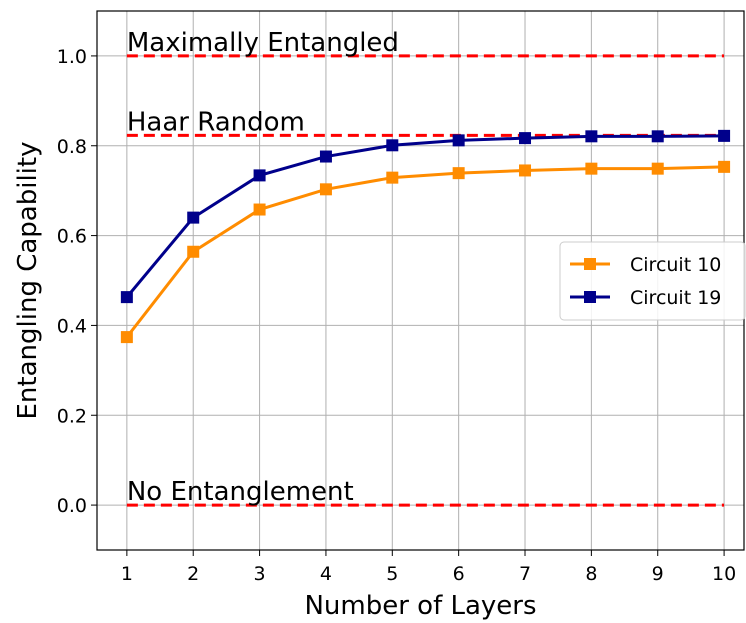 Image resolution: width=746 pixels, height=623 pixels. I want to click on y-tick-label: 0.0, so click(72, 506).